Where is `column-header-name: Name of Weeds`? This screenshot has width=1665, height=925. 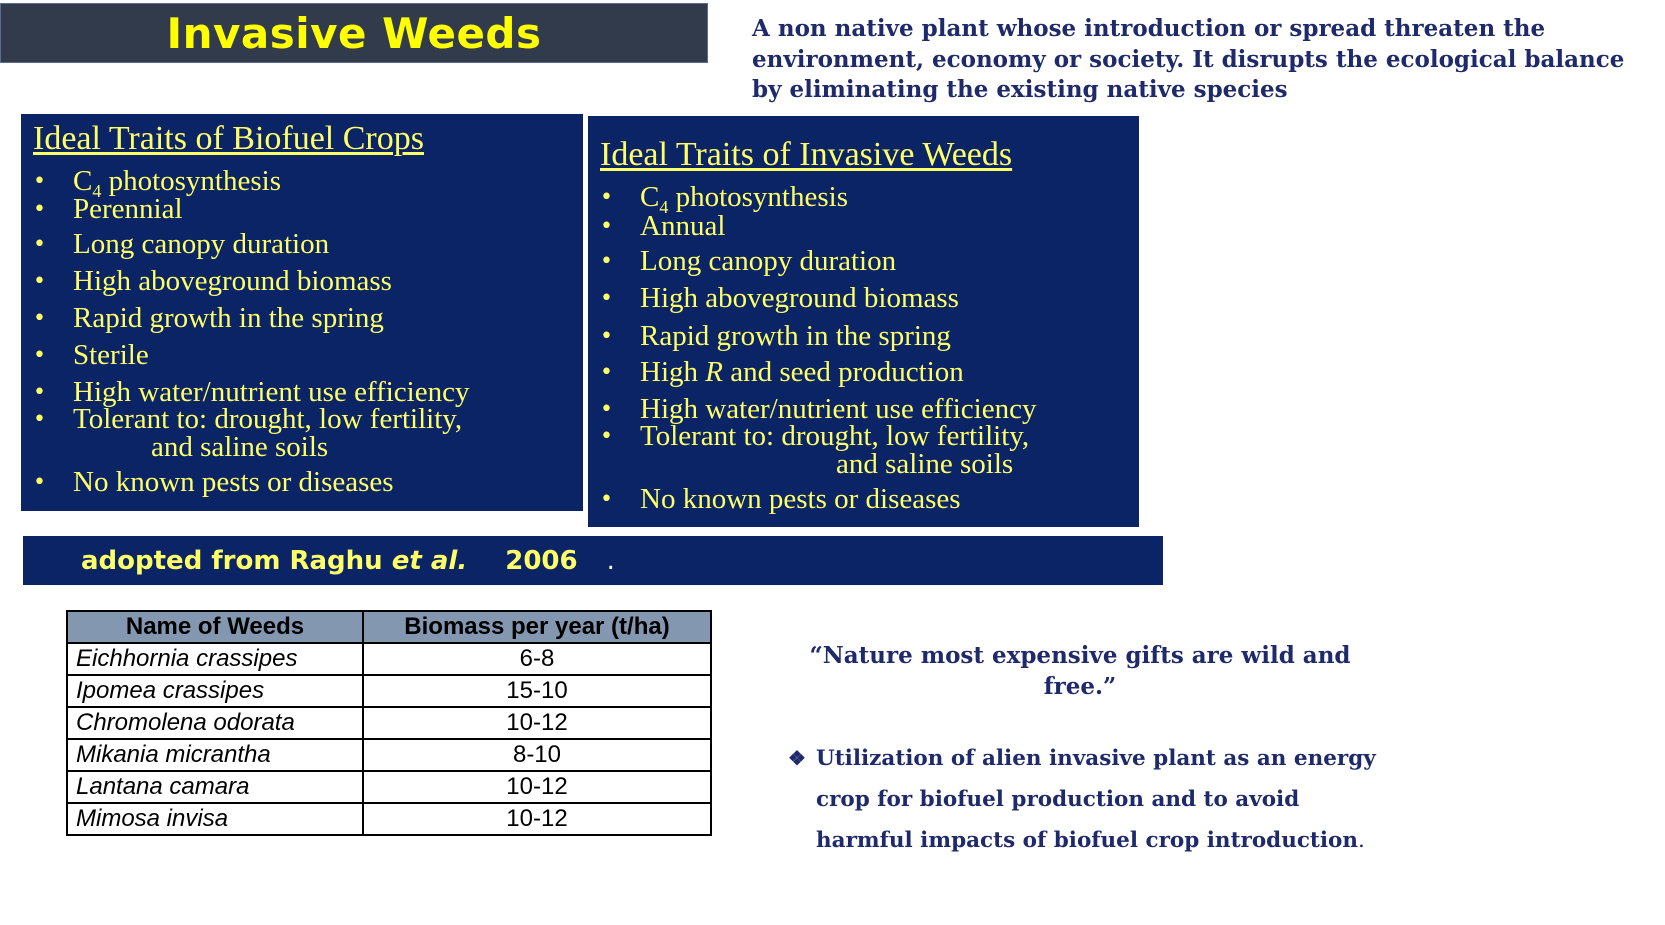
column-header-name: Name of Weeds is located at coordinates (215, 627).